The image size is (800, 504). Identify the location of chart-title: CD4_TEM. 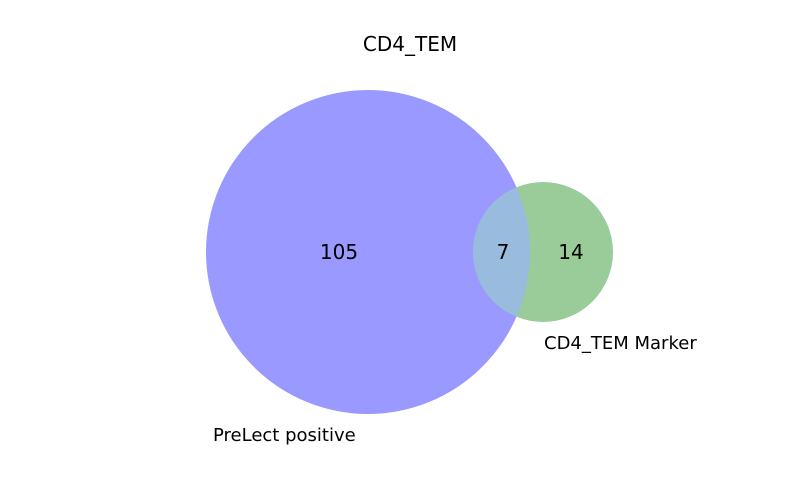
(410, 44).